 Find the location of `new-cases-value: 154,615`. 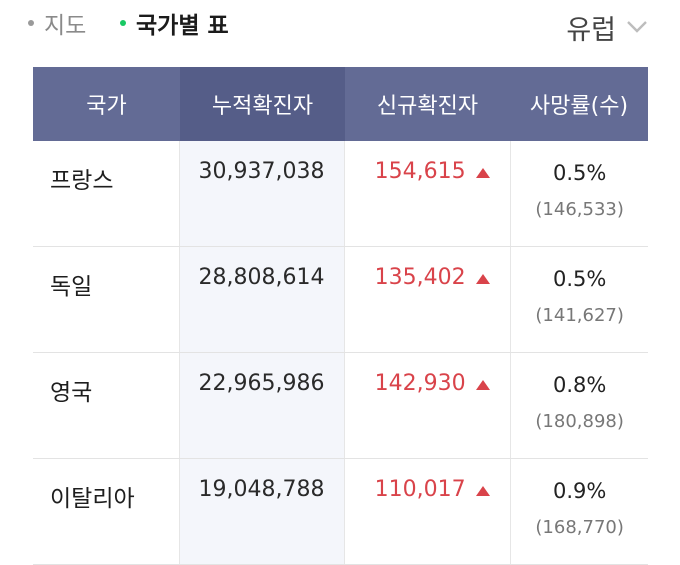

new-cases-value: 154,615 is located at coordinates (420, 171).